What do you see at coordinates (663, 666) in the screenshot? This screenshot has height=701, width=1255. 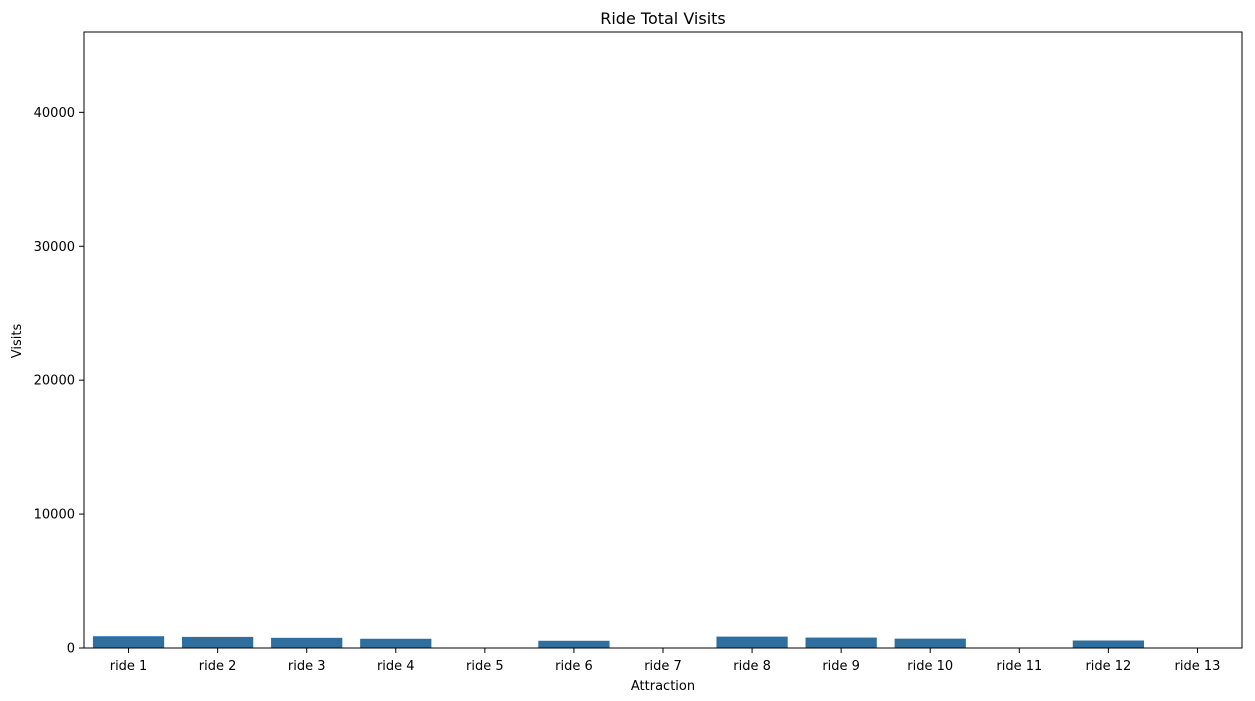 I see `x-tick-label: ride 7` at bounding box center [663, 666].